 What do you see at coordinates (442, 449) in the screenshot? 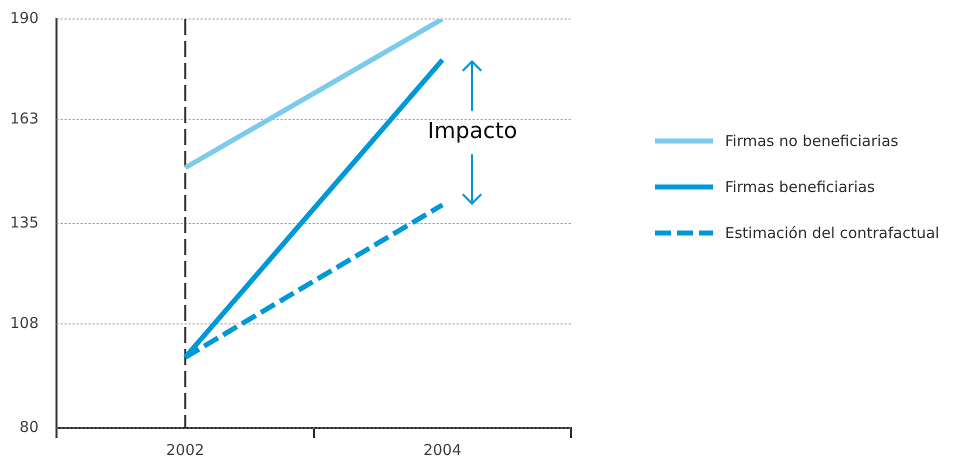
I see `x-tick-label: 2004` at bounding box center [442, 449].